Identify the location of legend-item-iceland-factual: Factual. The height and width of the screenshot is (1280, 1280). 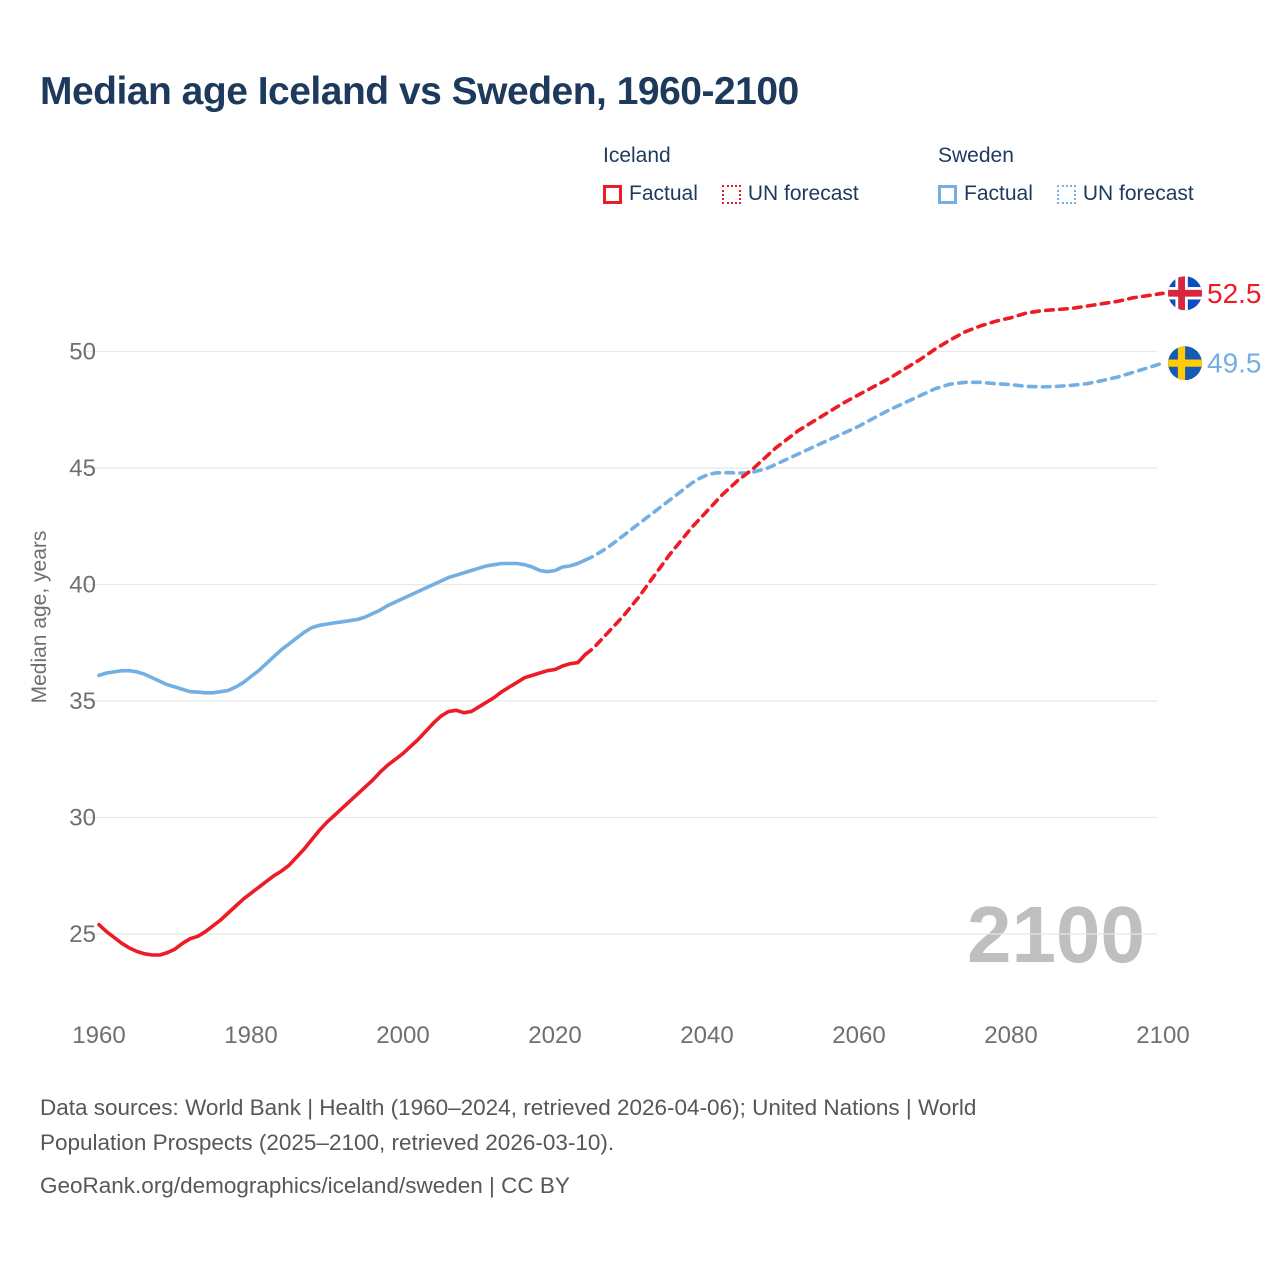
(650, 194).